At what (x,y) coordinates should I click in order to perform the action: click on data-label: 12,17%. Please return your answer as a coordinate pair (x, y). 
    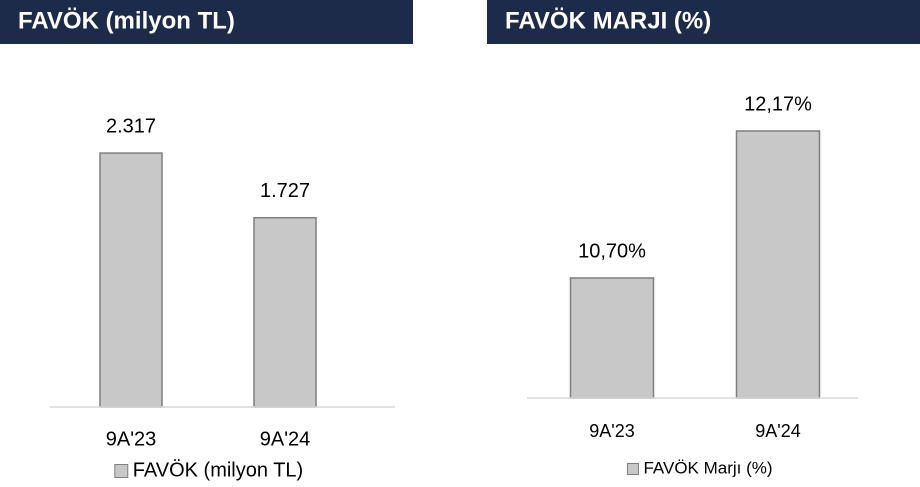
    Looking at the image, I should click on (778, 104).